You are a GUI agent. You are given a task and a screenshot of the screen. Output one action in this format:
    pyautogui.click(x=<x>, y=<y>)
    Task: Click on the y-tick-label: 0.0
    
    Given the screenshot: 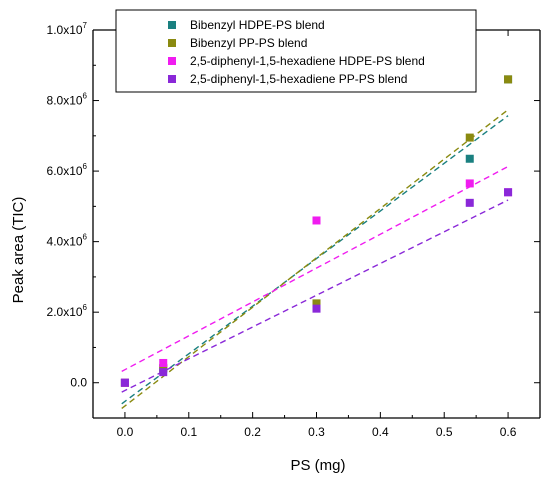 What is the action you would take?
    pyautogui.click(x=78, y=383)
    